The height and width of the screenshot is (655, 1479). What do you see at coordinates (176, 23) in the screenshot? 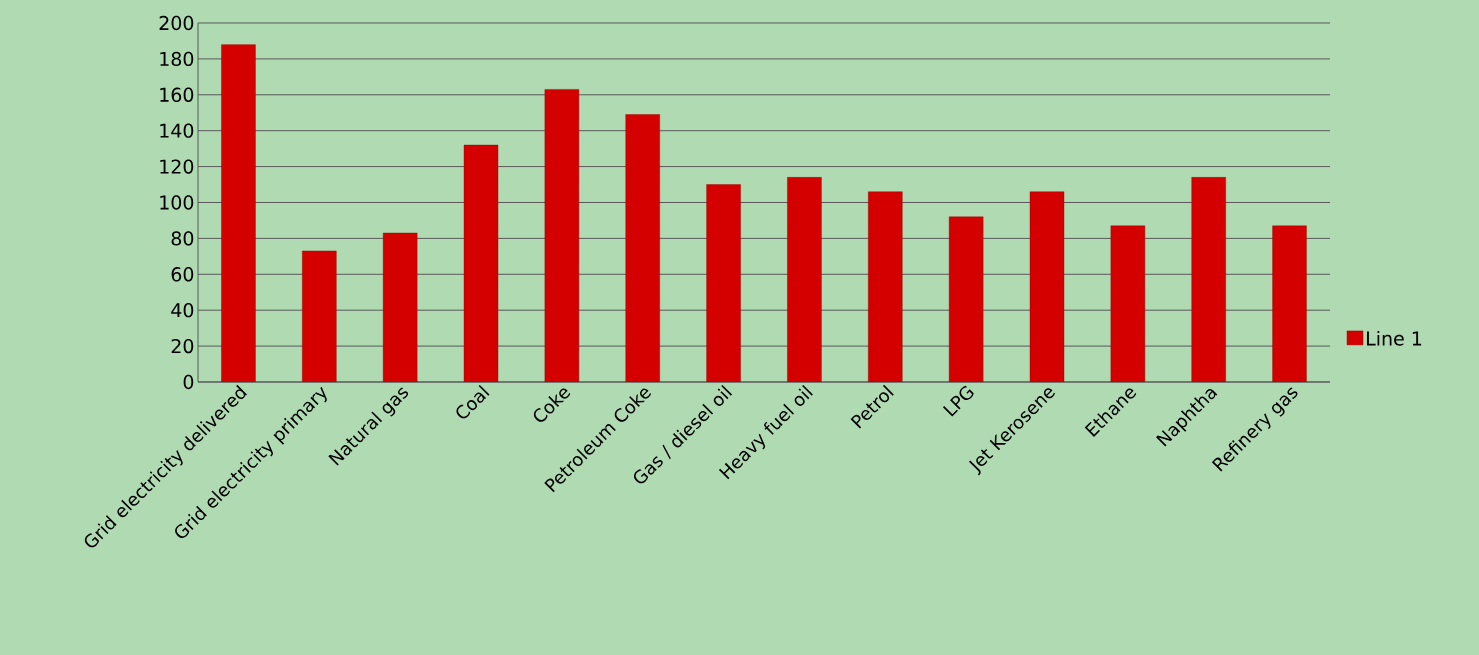
I see `y-tick-label: 200` at bounding box center [176, 23].